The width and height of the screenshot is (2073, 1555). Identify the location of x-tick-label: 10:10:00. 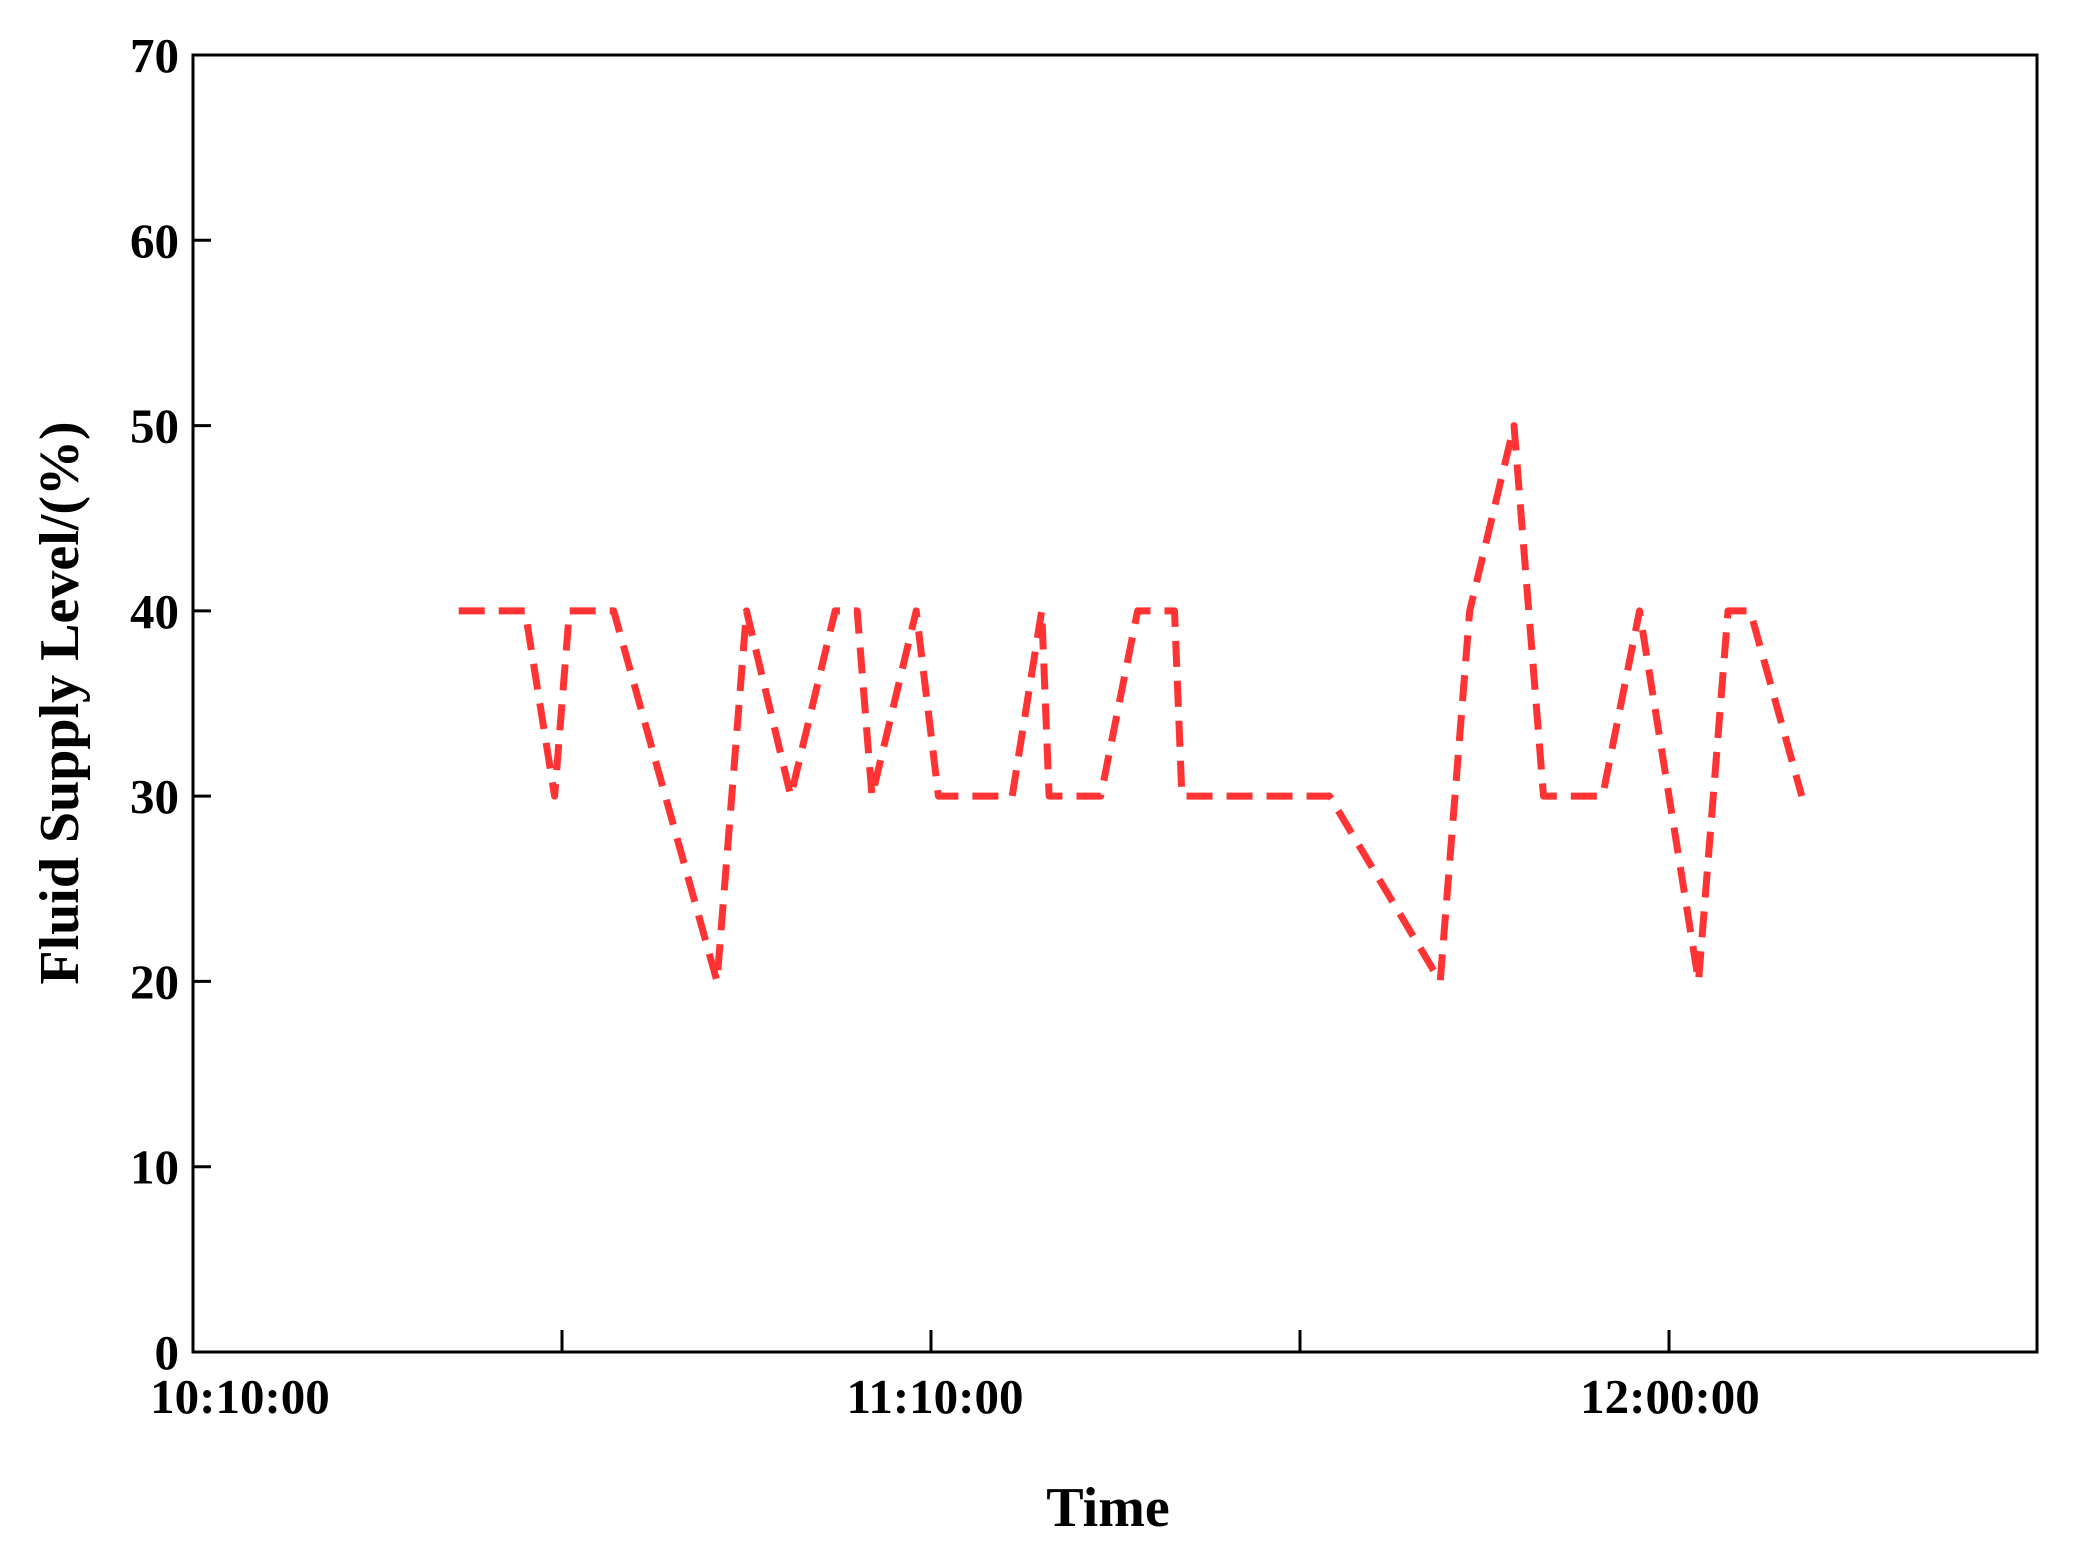
(240, 1396).